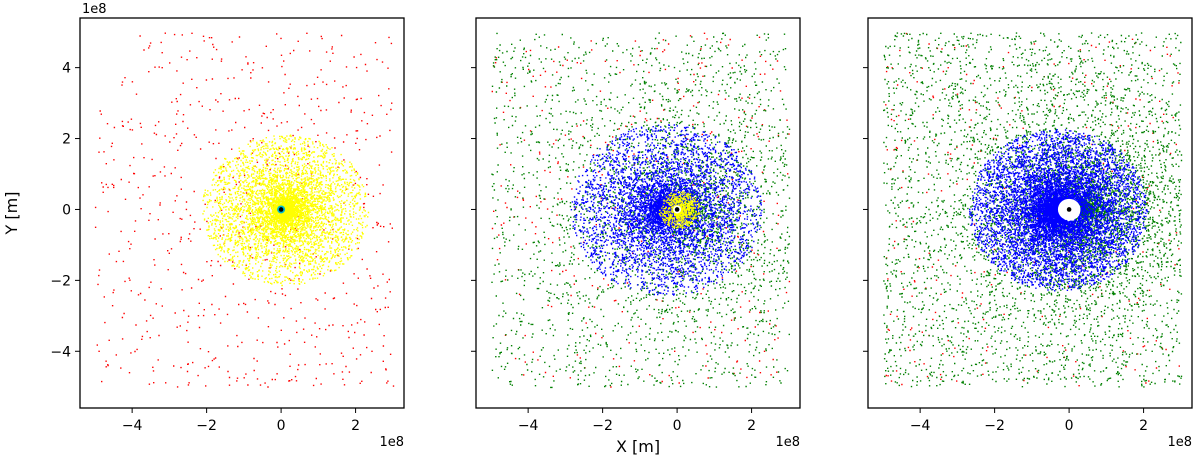 The image size is (1200, 460). Describe the element at coordinates (60, 281) in the screenshot. I see `panel-1-y-tick-label: −2` at that location.